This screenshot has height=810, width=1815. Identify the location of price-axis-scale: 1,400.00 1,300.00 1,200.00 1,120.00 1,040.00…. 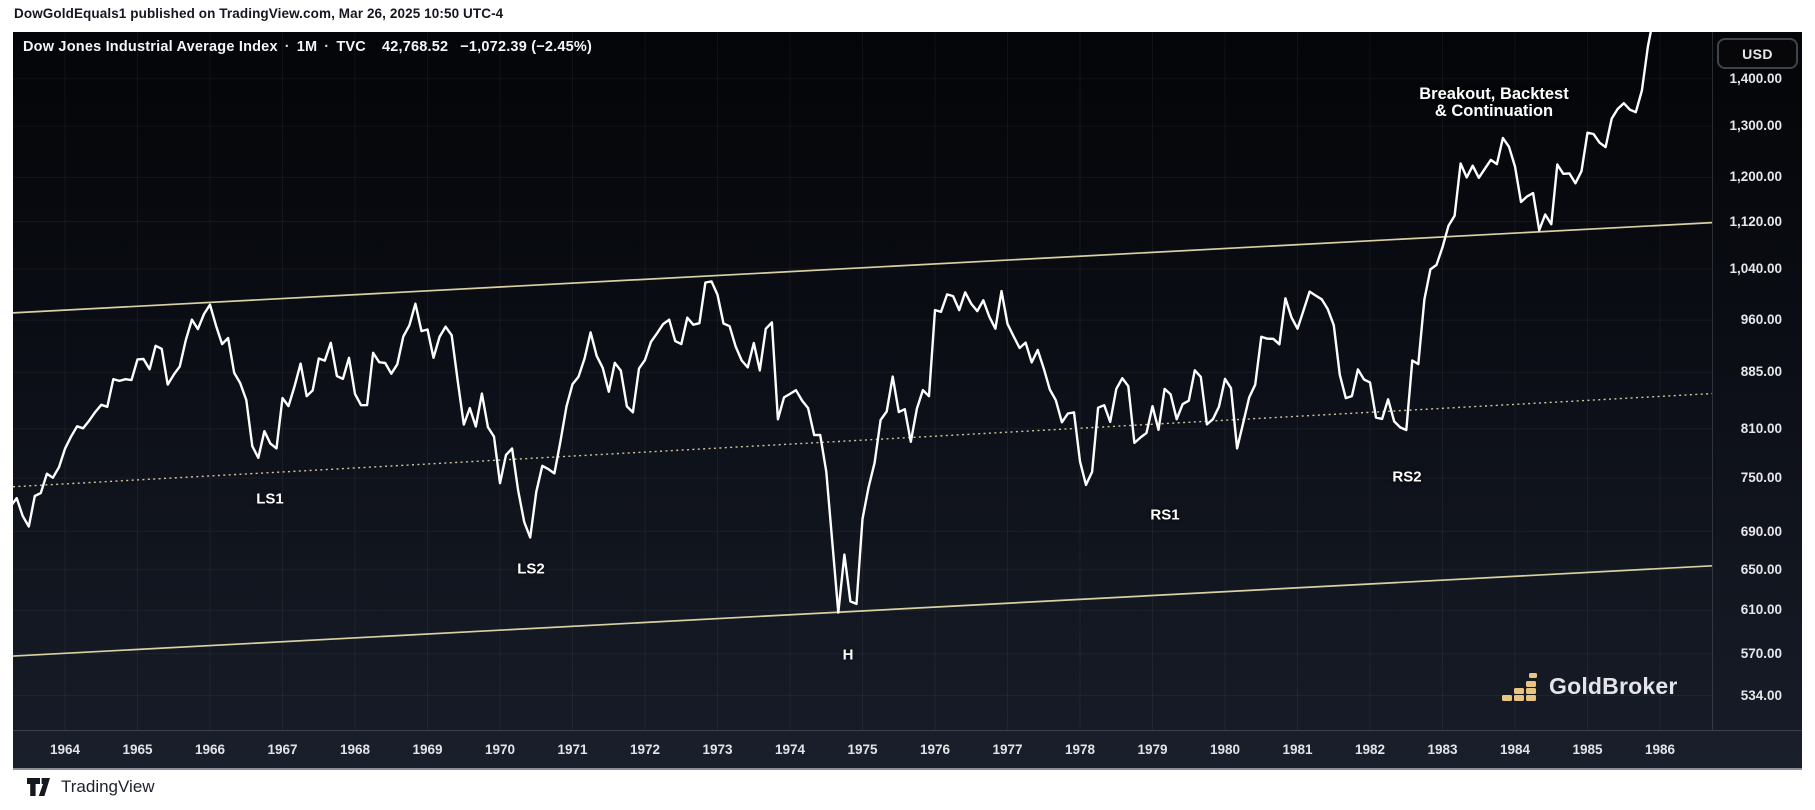
(1757, 381).